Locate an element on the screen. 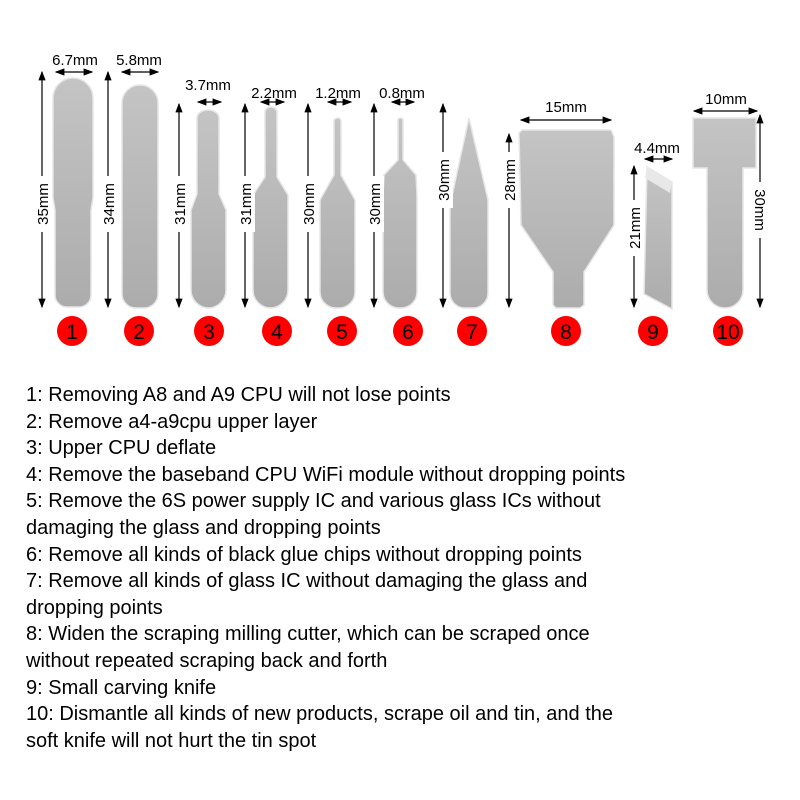  tool-6-shape is located at coordinates (400, 213).